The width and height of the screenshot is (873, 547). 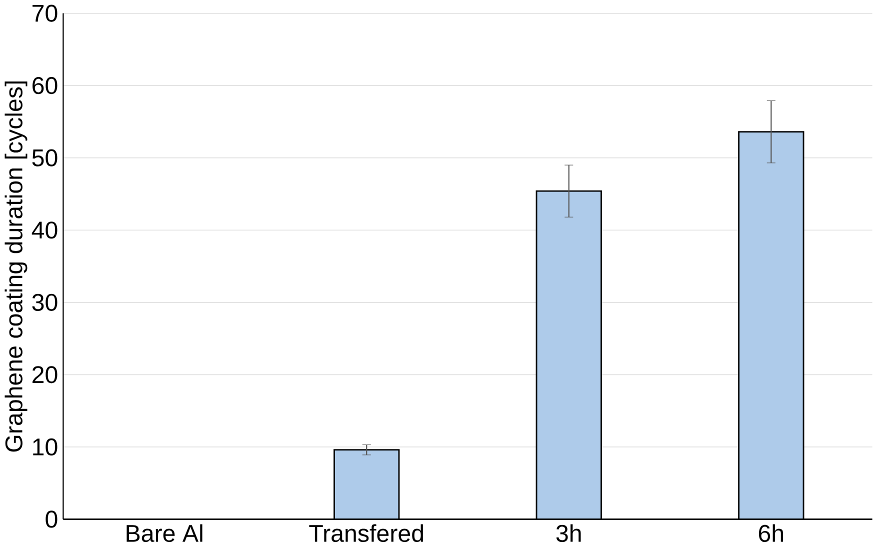 What do you see at coordinates (45, 375) in the screenshot?
I see `y-tick-label: 20` at bounding box center [45, 375].